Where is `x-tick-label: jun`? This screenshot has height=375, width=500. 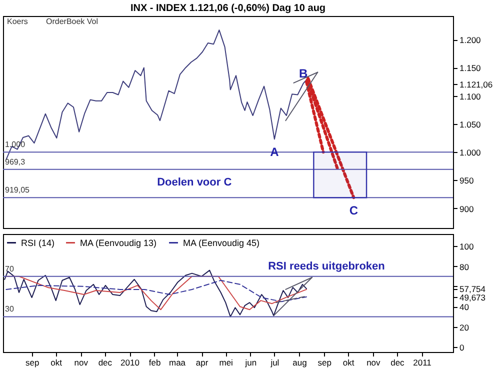
x-tick-label: jun is located at coordinates (250, 363).